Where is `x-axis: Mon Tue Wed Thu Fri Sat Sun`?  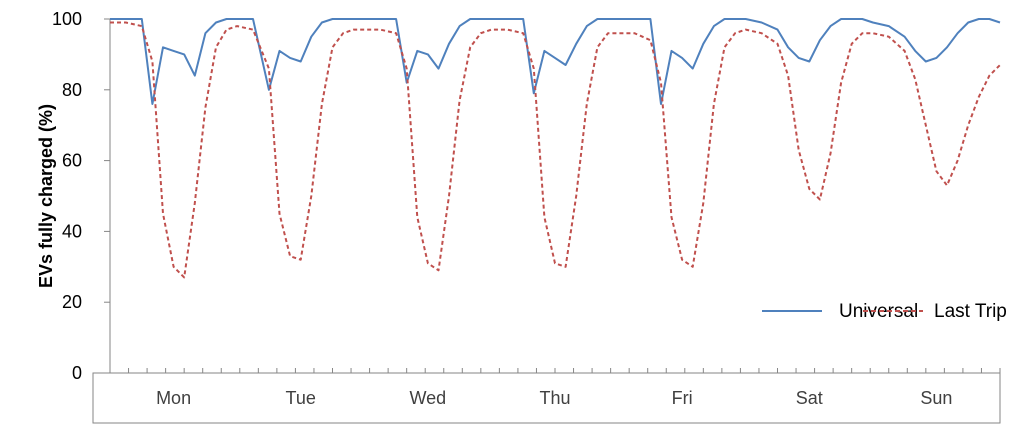
x-axis: Mon Tue Wed Thu Fri Sat Sun is located at coordinates (546, 396).